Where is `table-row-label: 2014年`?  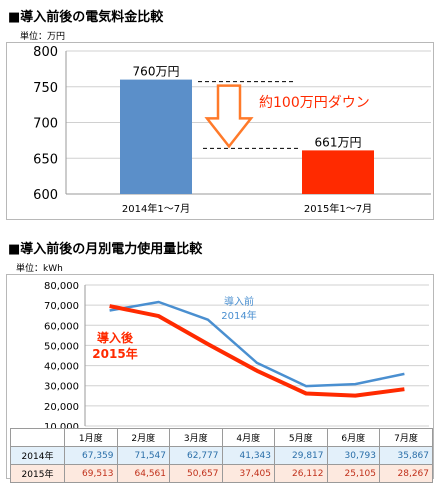 table-row-label: 2014年 is located at coordinates (37, 455).